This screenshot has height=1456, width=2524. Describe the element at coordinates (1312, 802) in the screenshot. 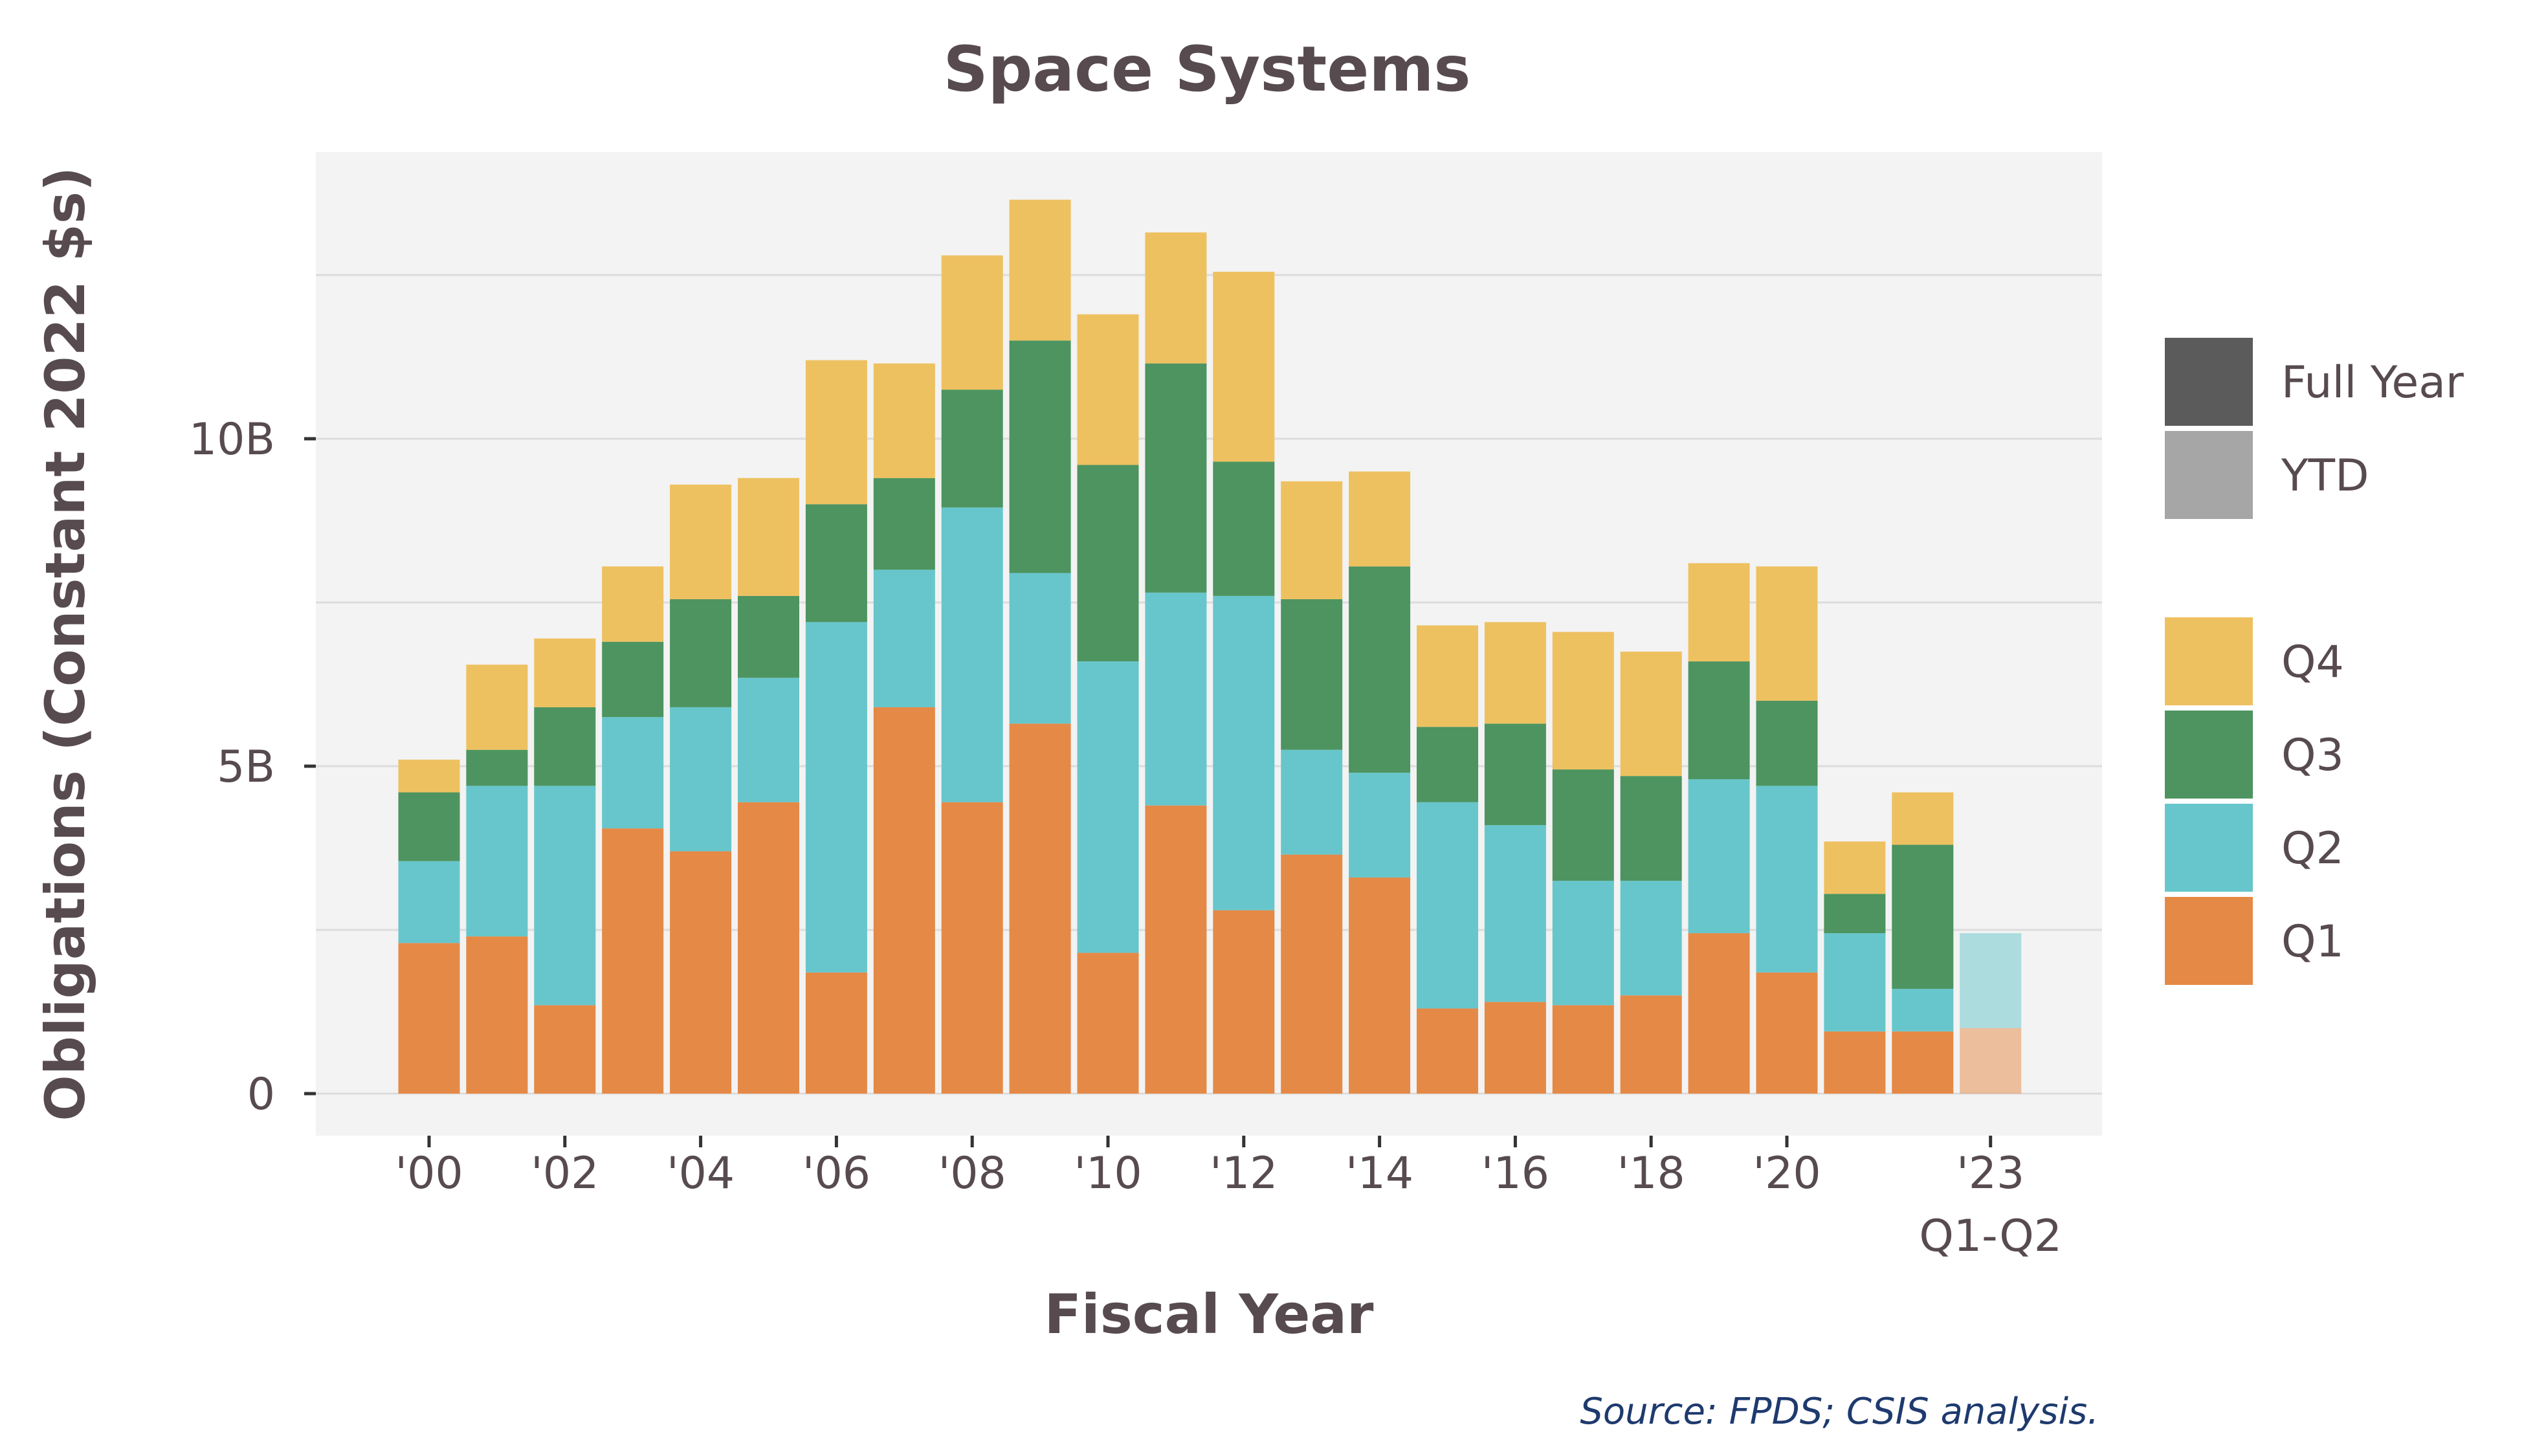

I see `bar-2013-q2` at that location.